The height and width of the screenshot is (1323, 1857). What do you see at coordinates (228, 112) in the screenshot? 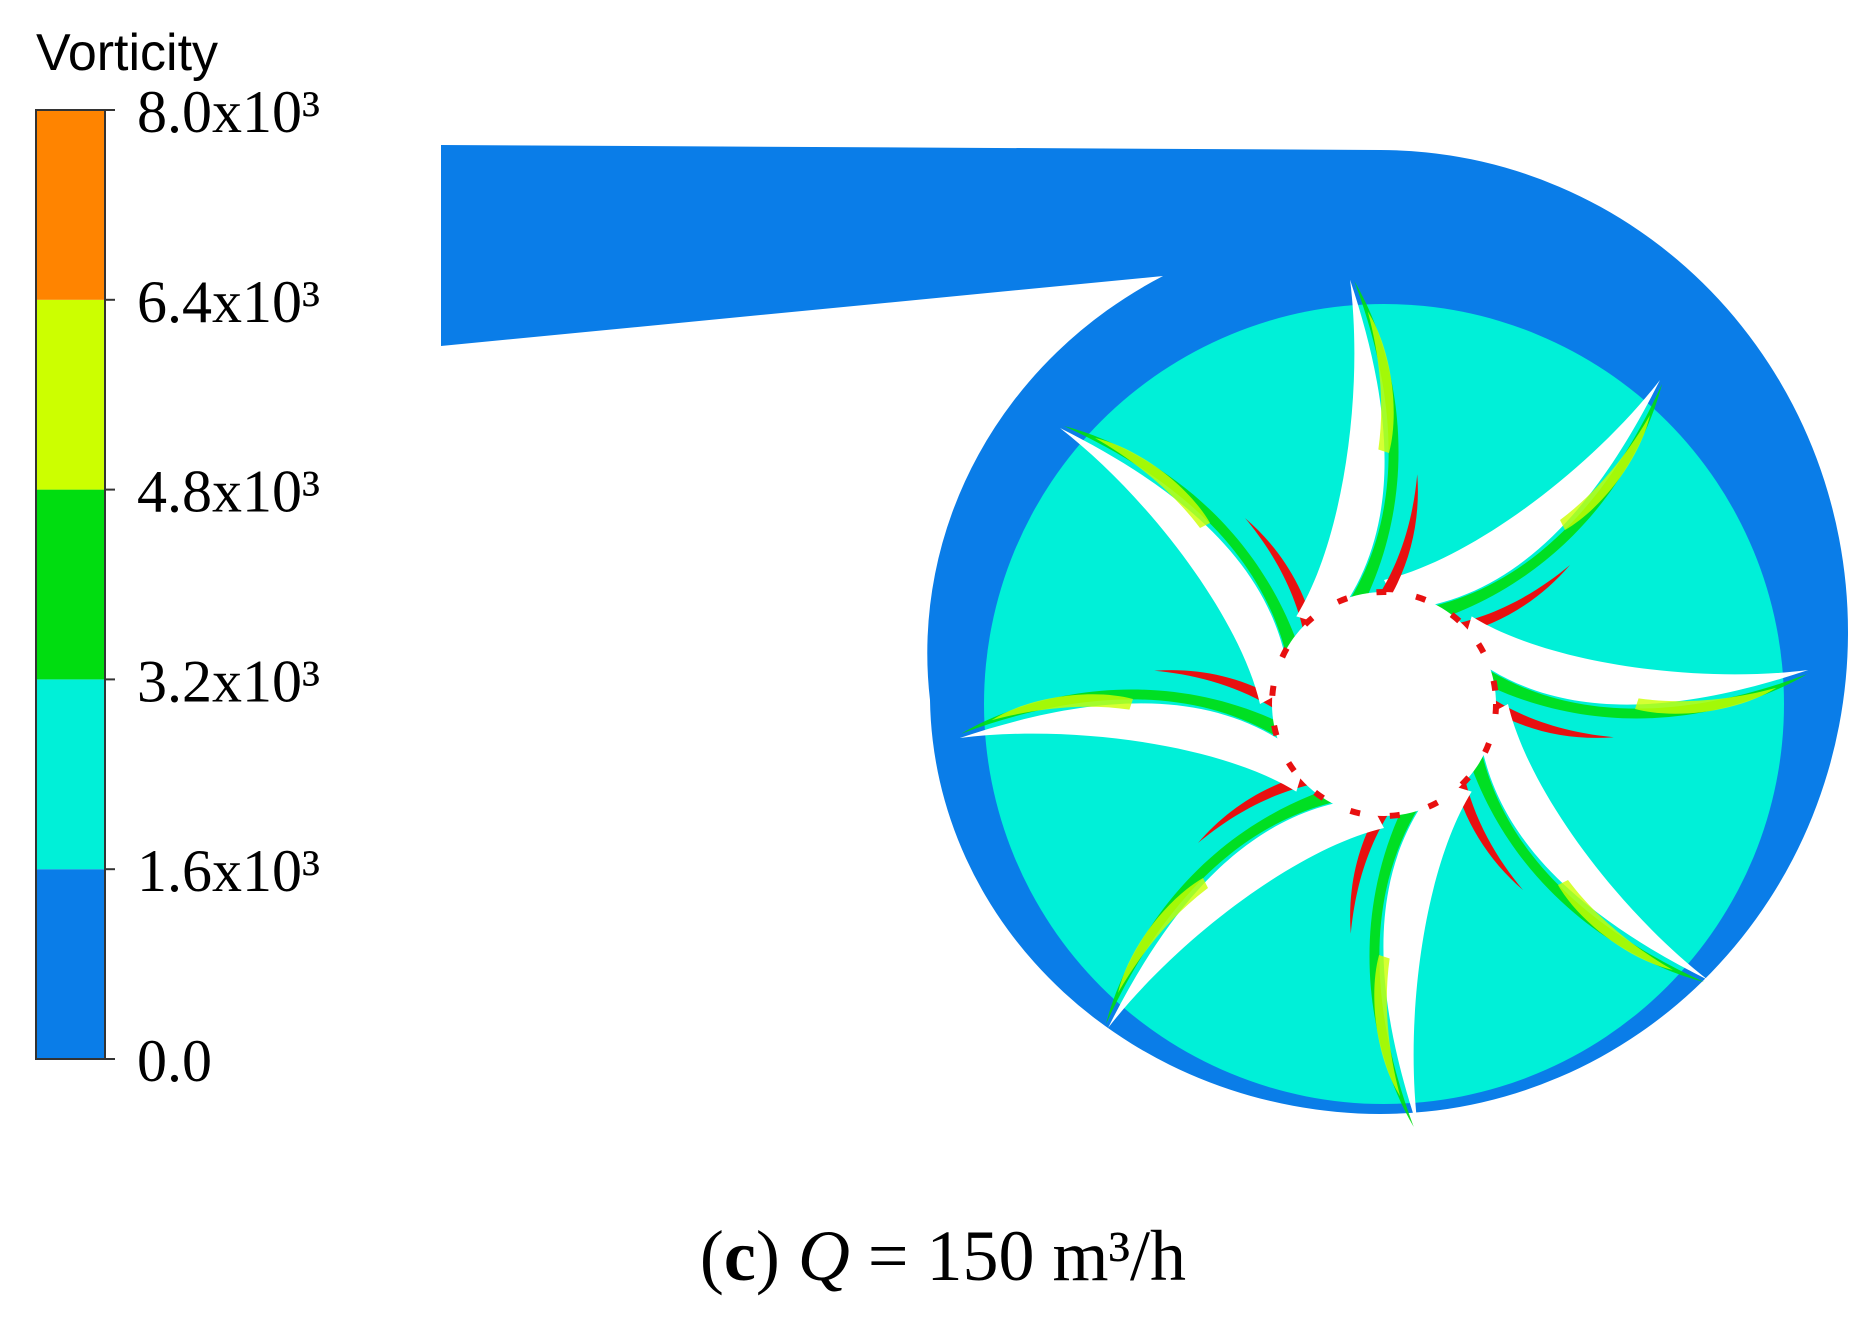
I see `colorbar-tick-label: 8.0x10³` at bounding box center [228, 112].